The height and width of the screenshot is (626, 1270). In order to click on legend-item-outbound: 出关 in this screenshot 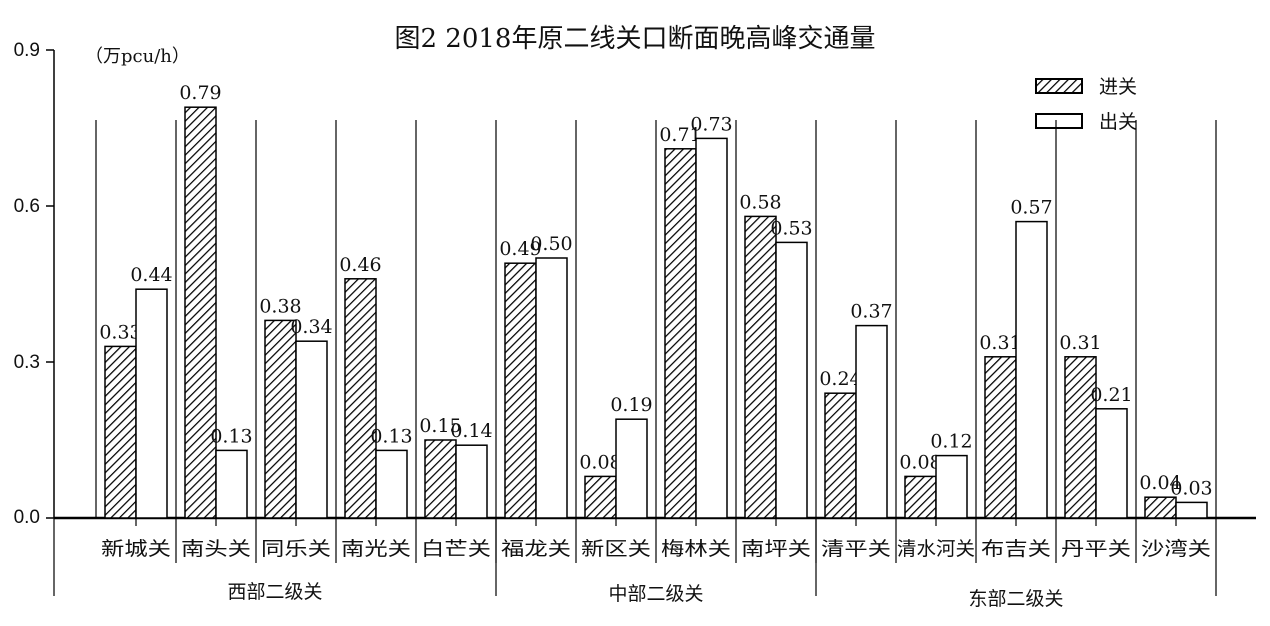, I will do `click(1086, 120)`.